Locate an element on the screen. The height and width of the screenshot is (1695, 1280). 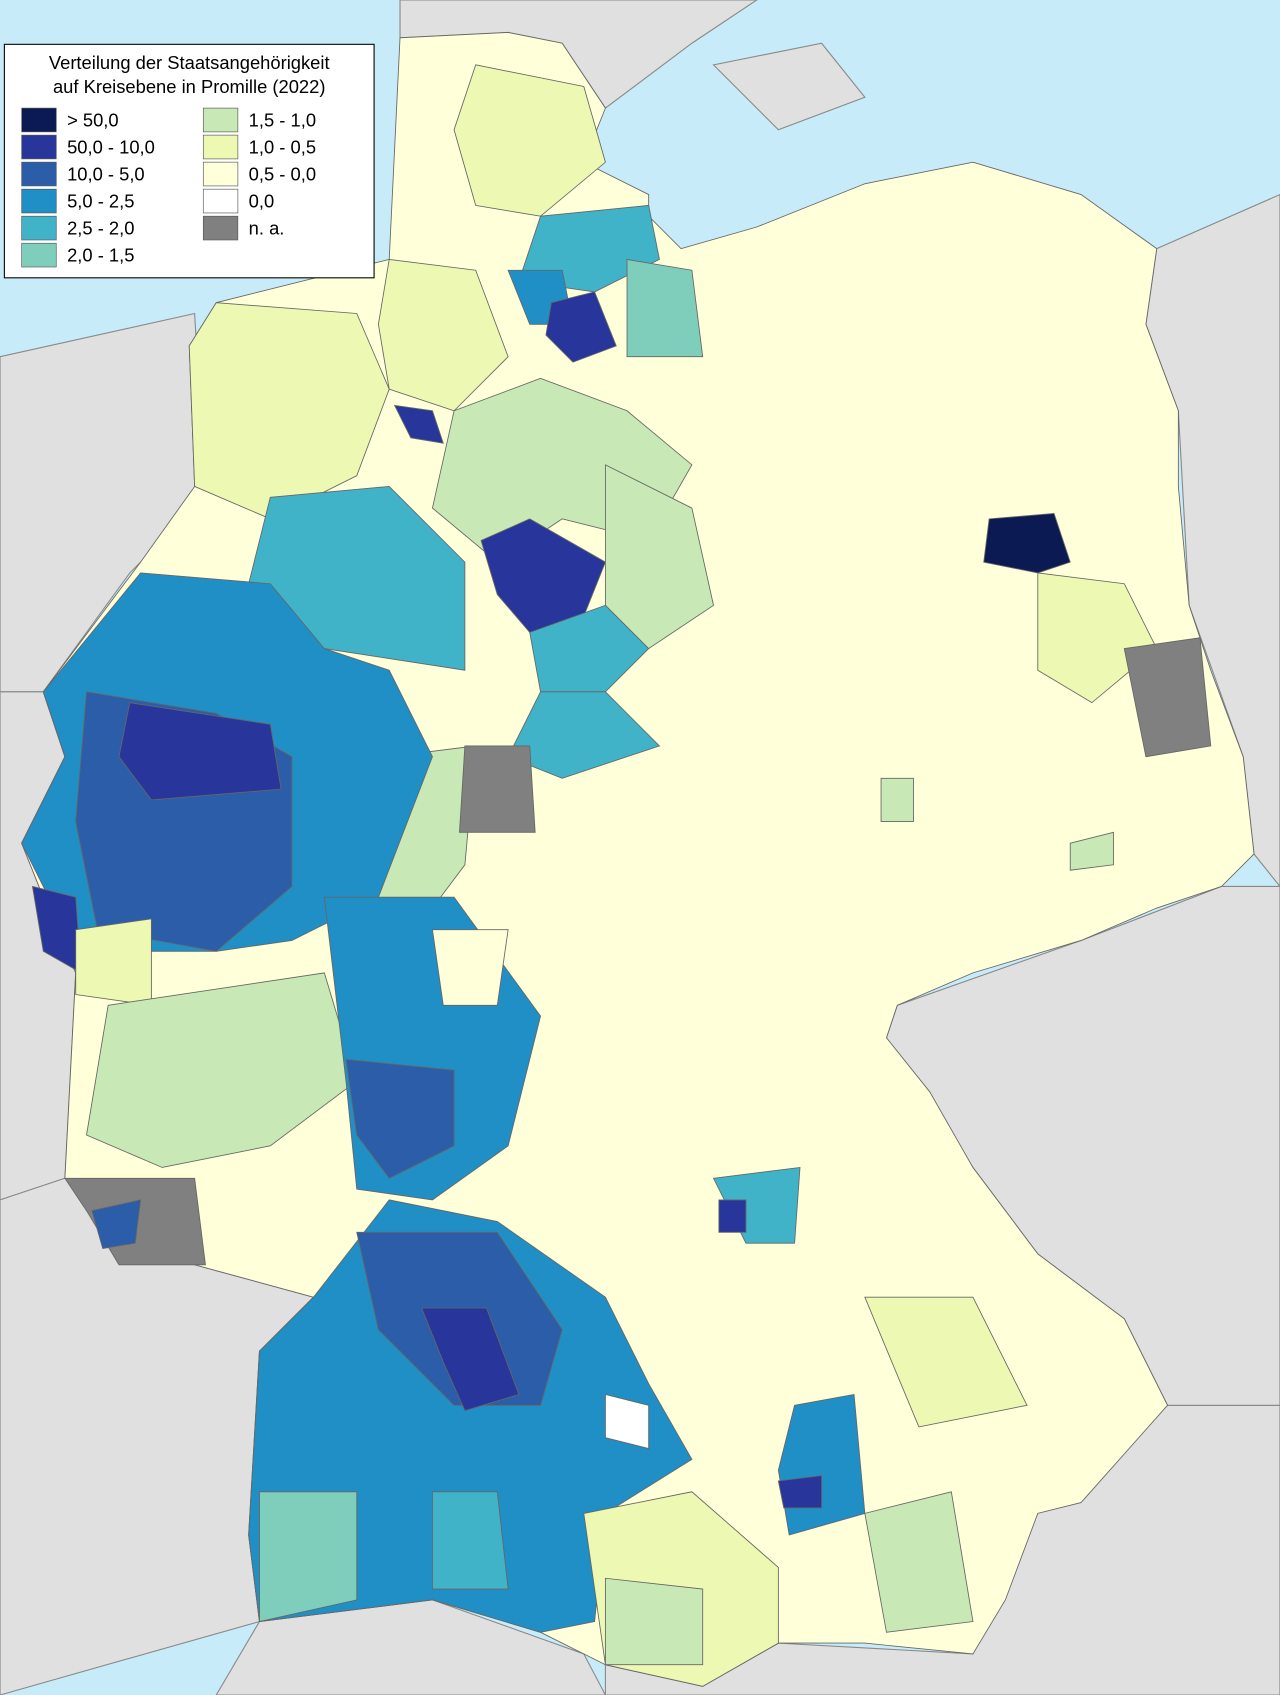
ruhr-core is located at coordinates (200, 751).